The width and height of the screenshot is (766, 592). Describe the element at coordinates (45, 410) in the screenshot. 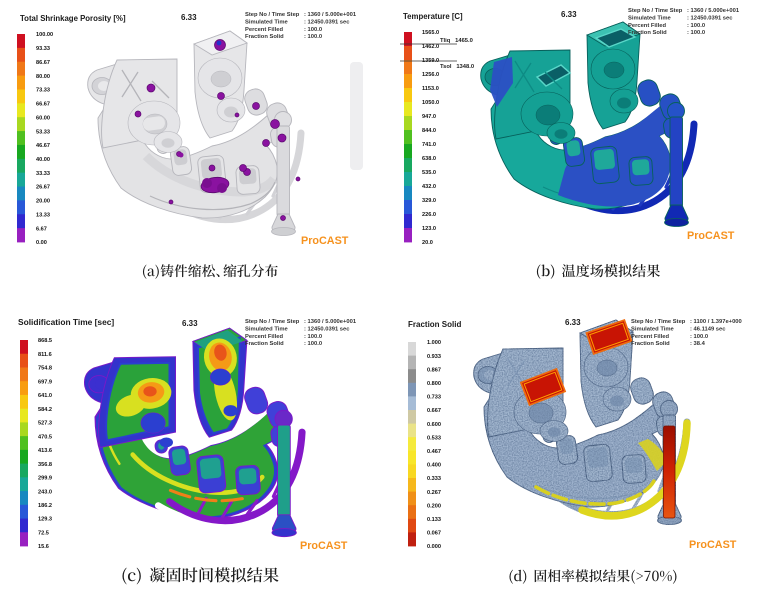

I see `svg-text: 584.2` at that location.